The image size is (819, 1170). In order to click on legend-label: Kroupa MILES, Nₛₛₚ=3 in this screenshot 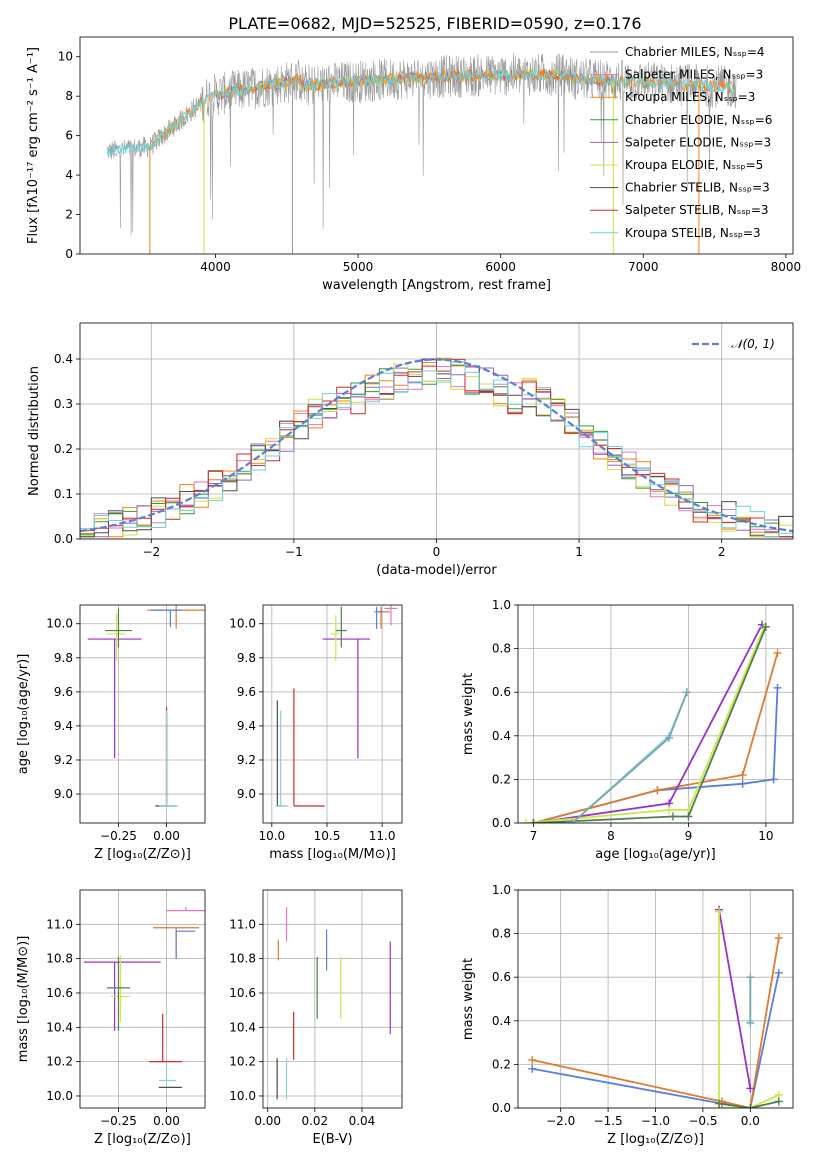, I will do `click(690, 97)`.